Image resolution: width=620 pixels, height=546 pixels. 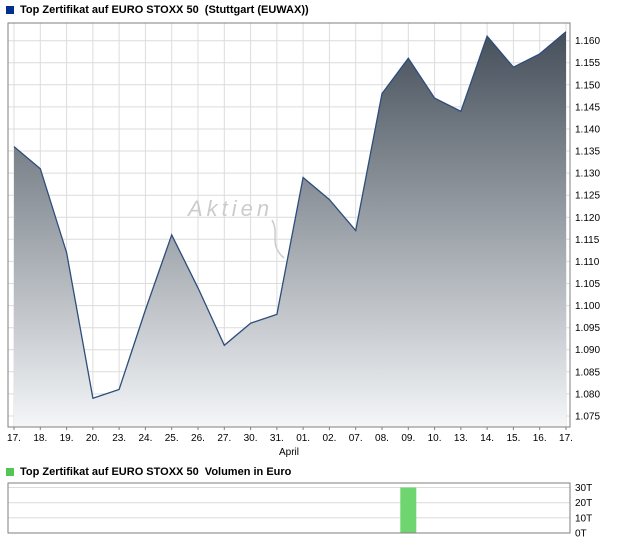 I want to click on volume-chart-svg: 30T 20T 10T 0T, so click(x=299, y=511).